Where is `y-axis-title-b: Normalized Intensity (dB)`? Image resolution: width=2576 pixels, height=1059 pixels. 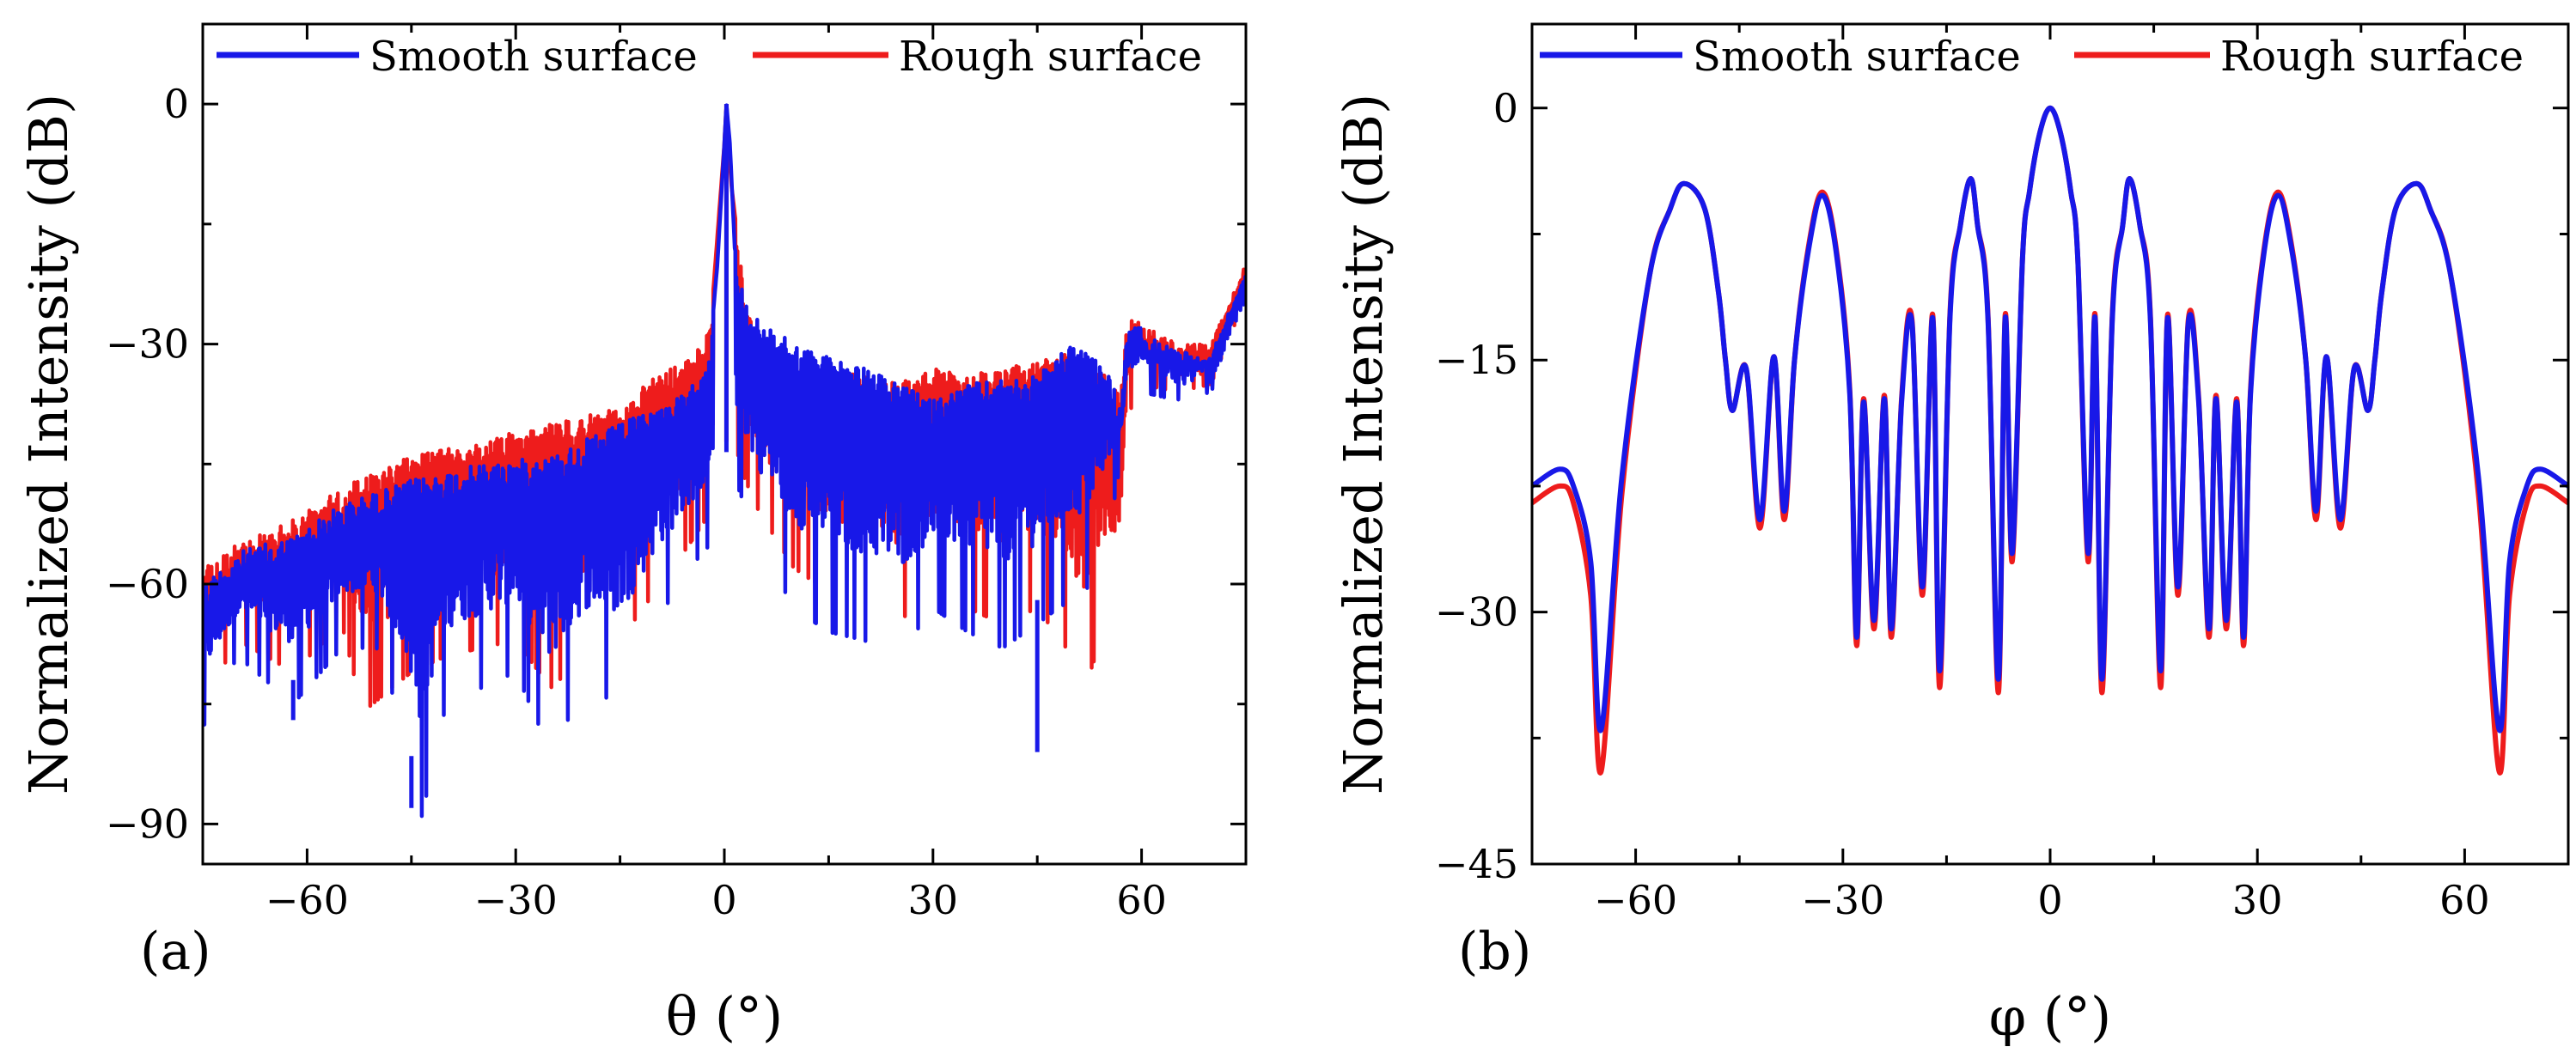
y-axis-title-b: Normalized Intensity (dB) is located at coordinates (1363, 444).